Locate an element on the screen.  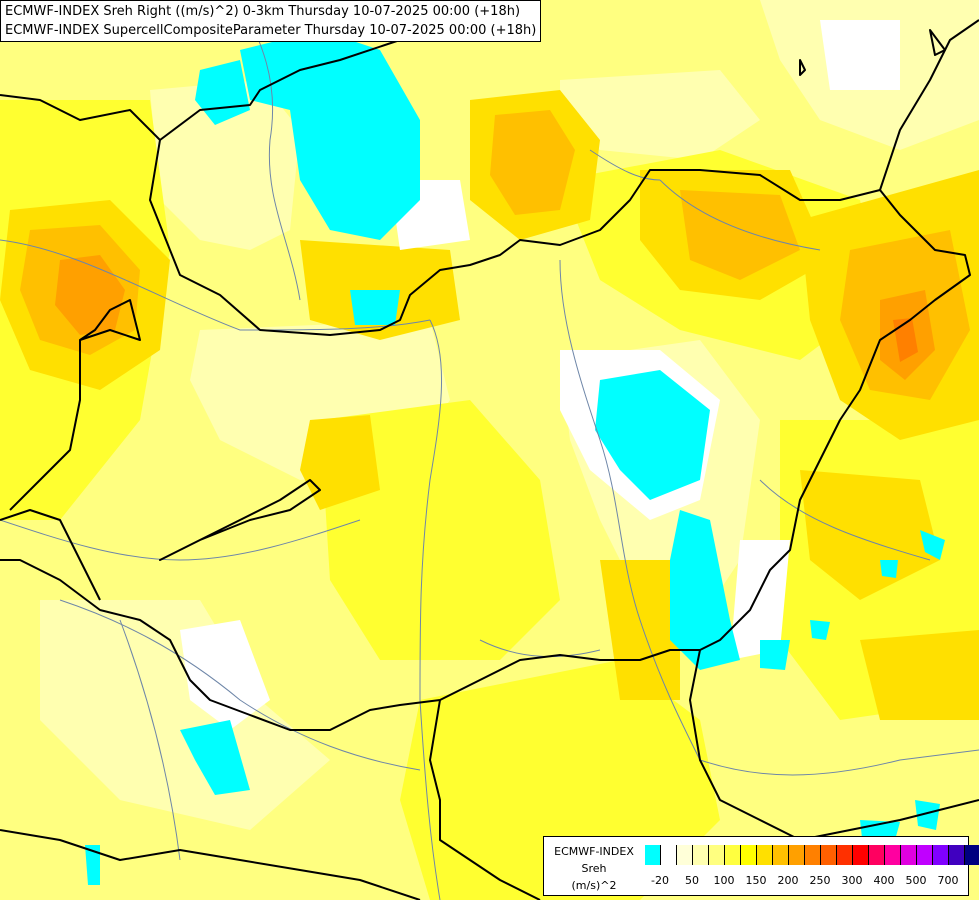
field-white-east is located at coordinates (760, 600).